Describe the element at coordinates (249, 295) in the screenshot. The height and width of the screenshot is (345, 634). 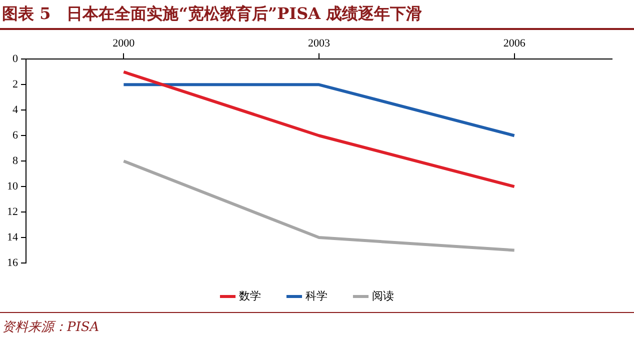
I see `legend-label: 数学` at that location.